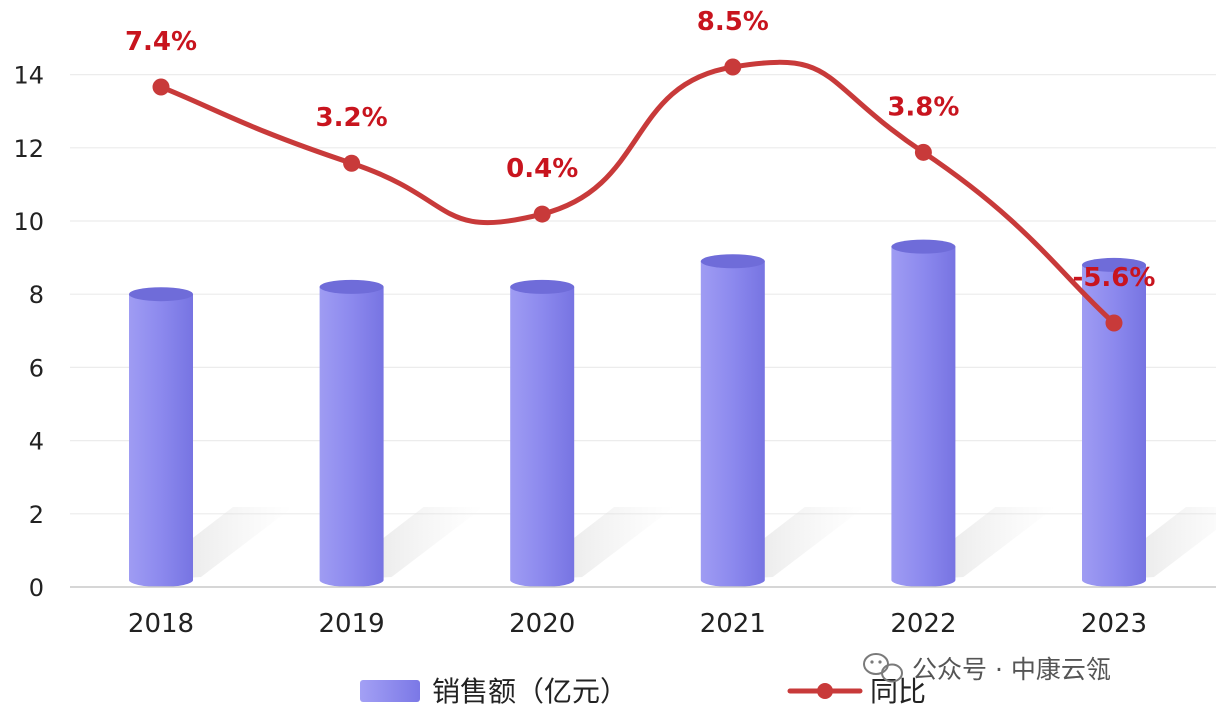 The width and height of the screenshot is (1216, 718). What do you see at coordinates (637, 624) in the screenshot?
I see `x-axis-ticks: 2018 2019 2020 2021 2022 2023` at bounding box center [637, 624].